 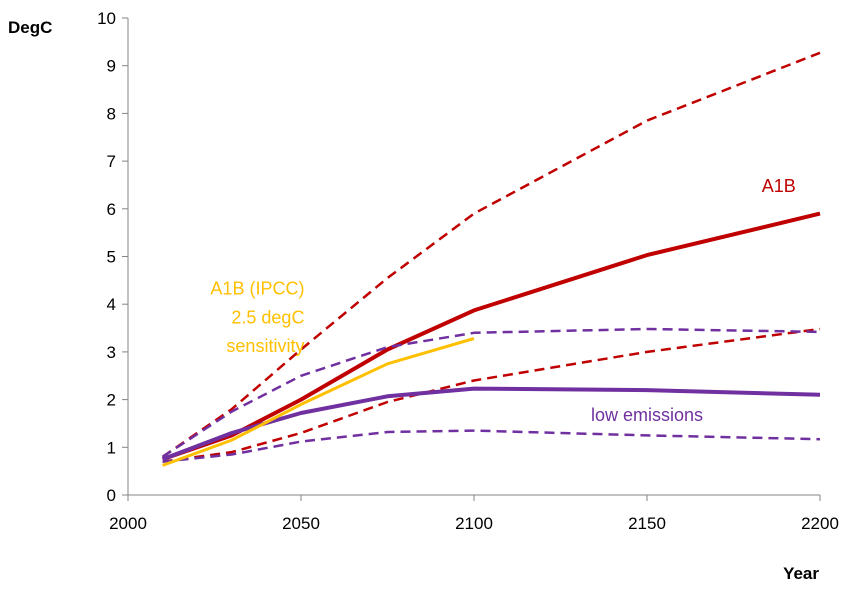 I want to click on x-axis-title: Year, so click(x=801, y=573).